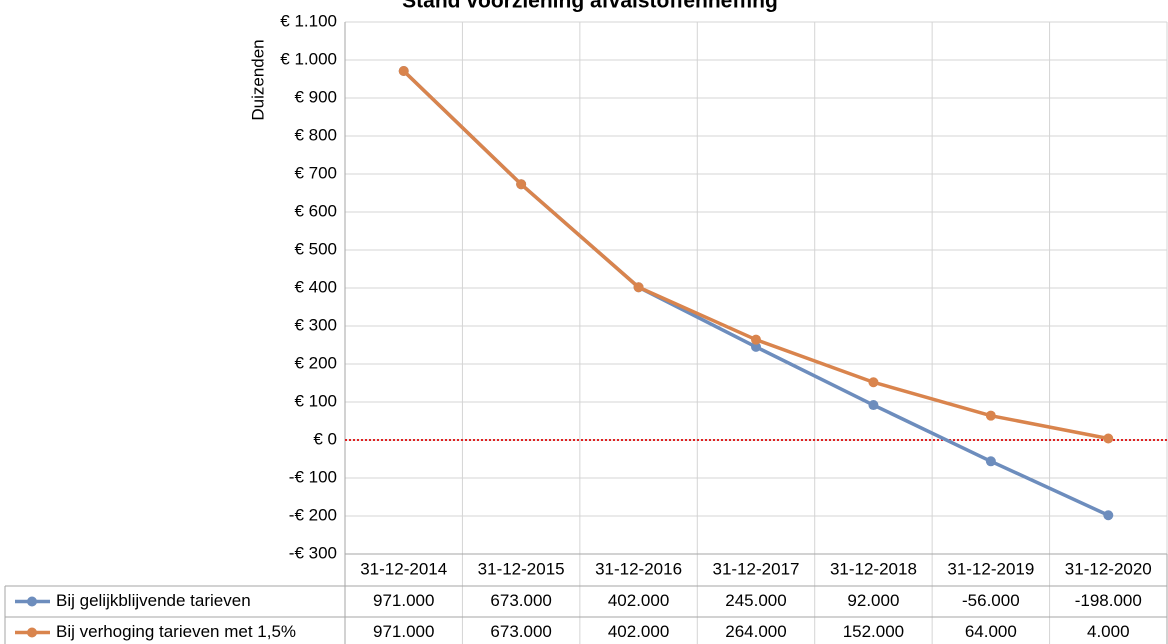 The width and height of the screenshot is (1168, 644). What do you see at coordinates (1108, 568) in the screenshot?
I see `table-header: 31-12-2020` at bounding box center [1108, 568].